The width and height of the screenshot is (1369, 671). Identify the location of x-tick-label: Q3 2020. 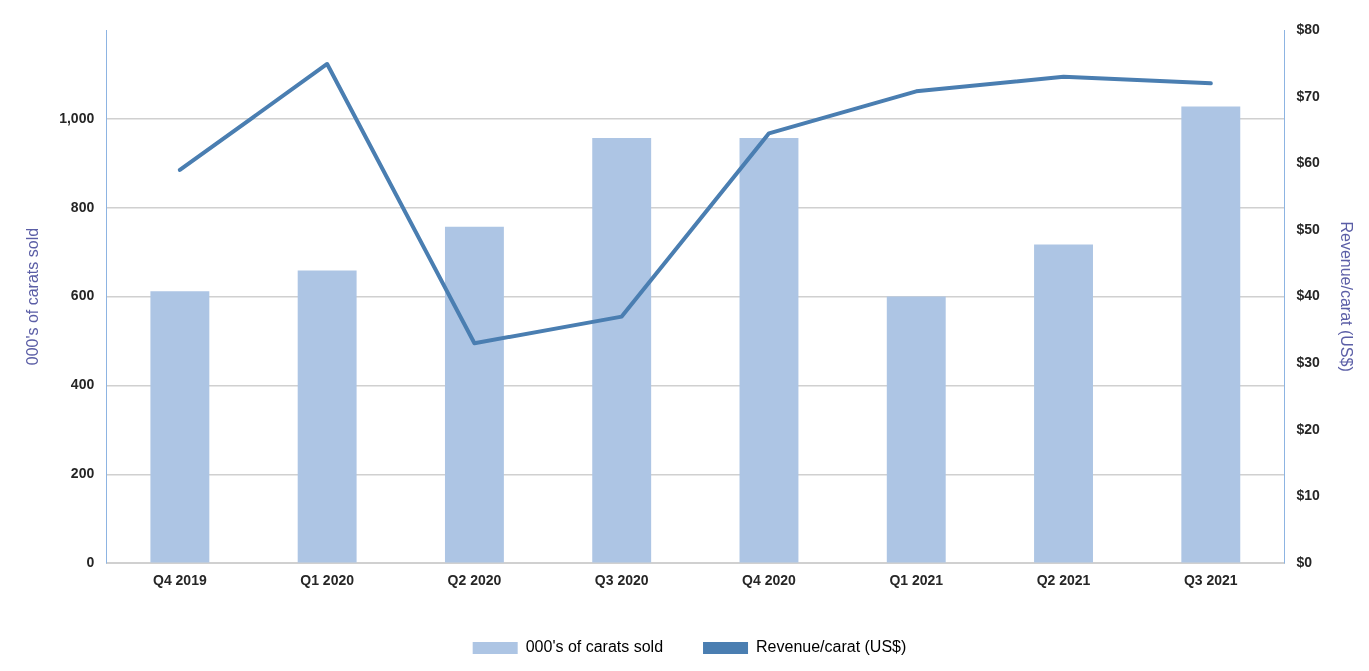
(621, 580).